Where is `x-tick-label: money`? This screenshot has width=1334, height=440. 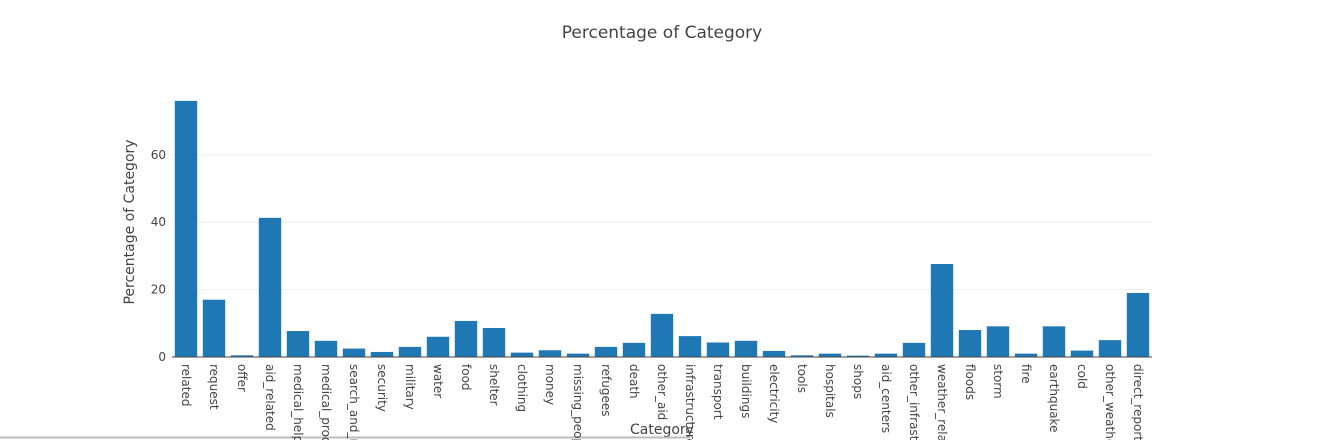 x-tick-label: money is located at coordinates (550, 384).